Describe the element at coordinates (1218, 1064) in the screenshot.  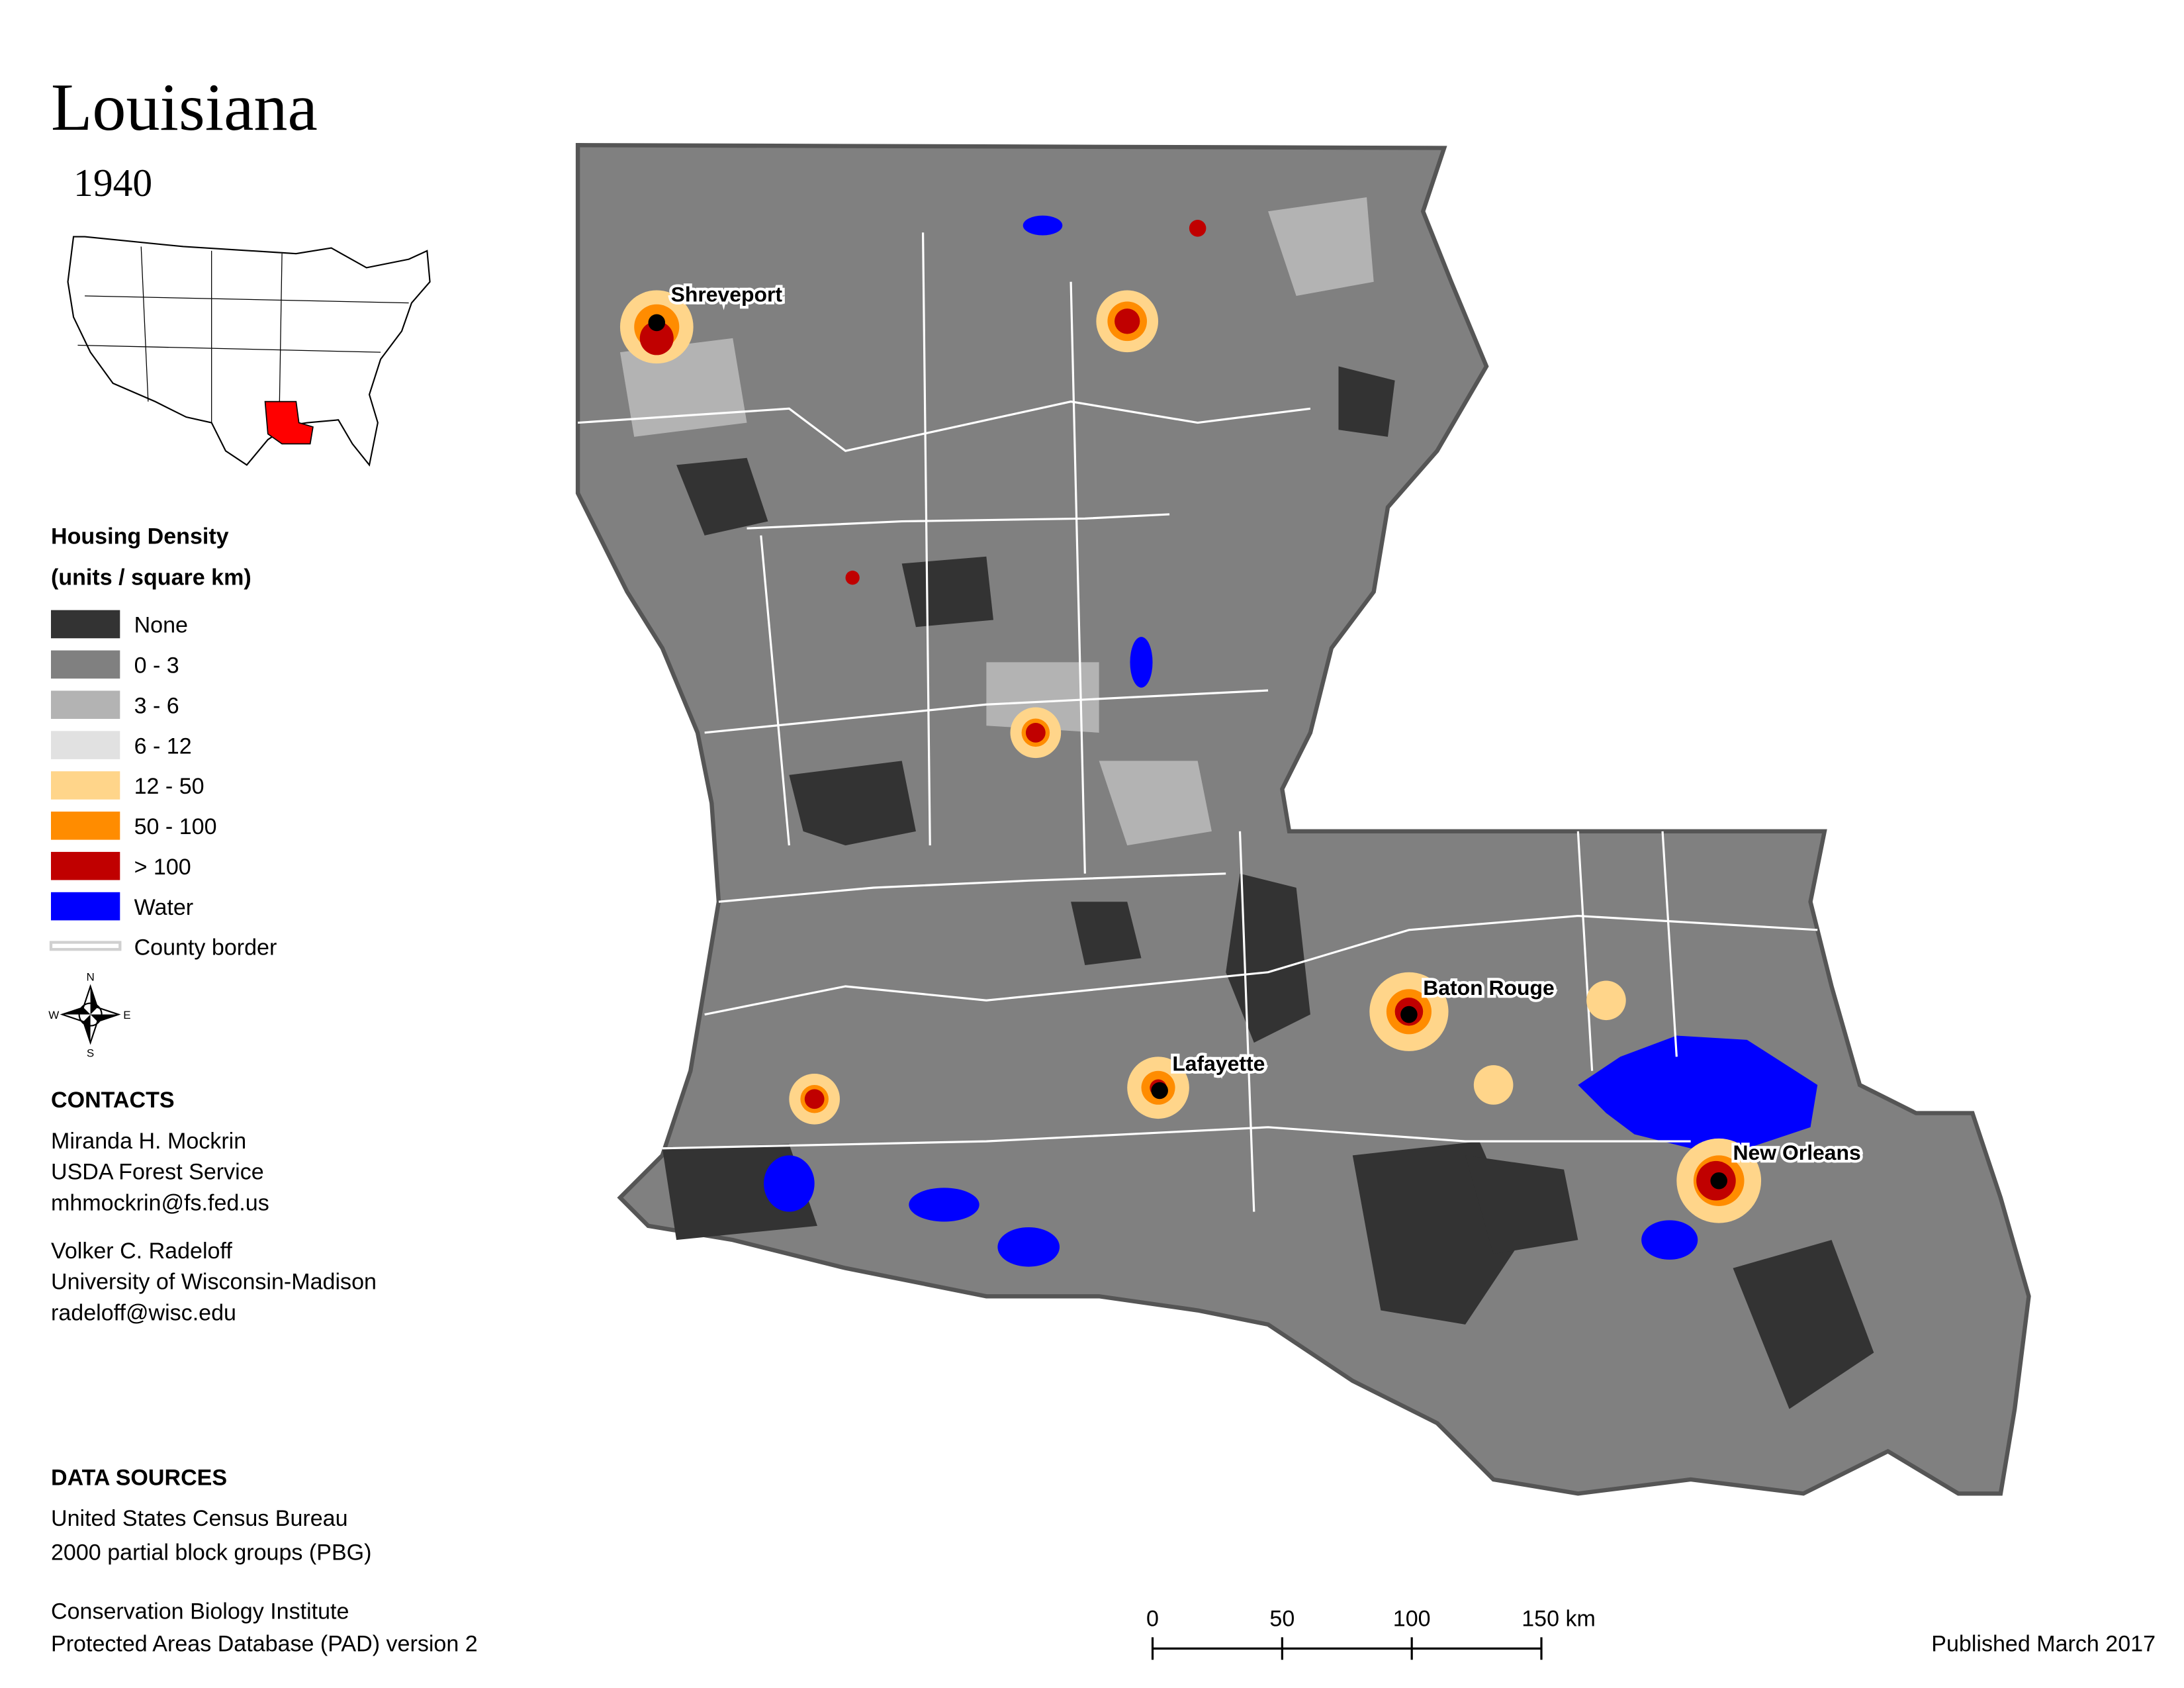
I see `city-label: Lafayette` at that location.